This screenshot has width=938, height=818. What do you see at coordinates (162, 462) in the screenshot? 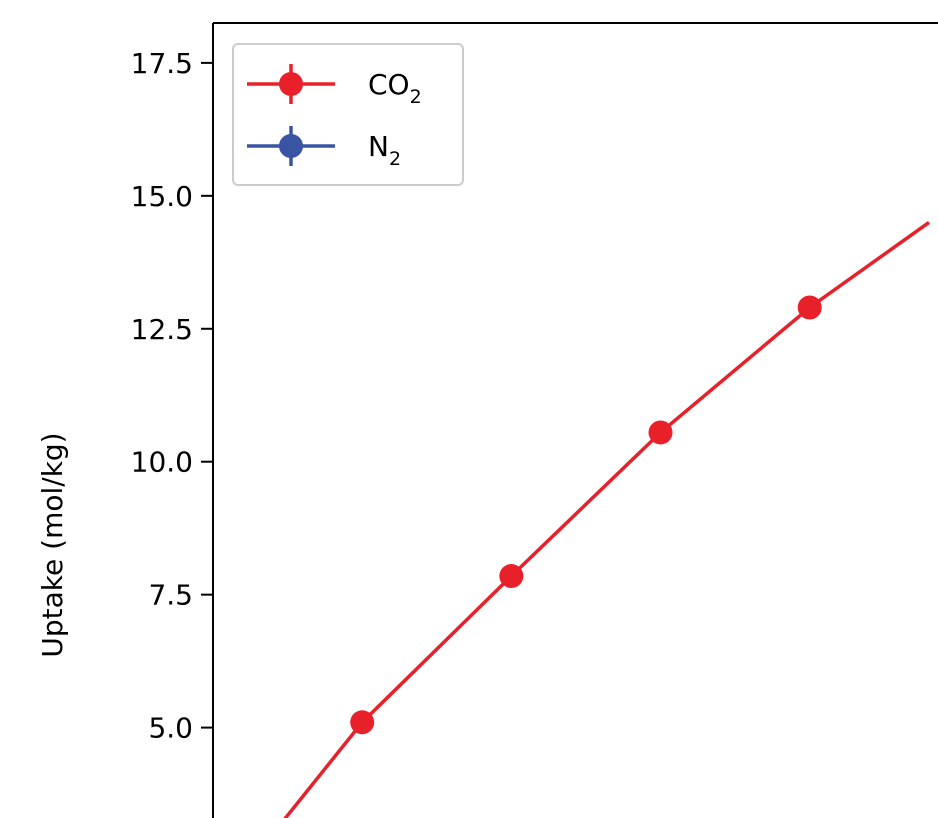
I see `y-tick-label: 10.0` at bounding box center [162, 462].